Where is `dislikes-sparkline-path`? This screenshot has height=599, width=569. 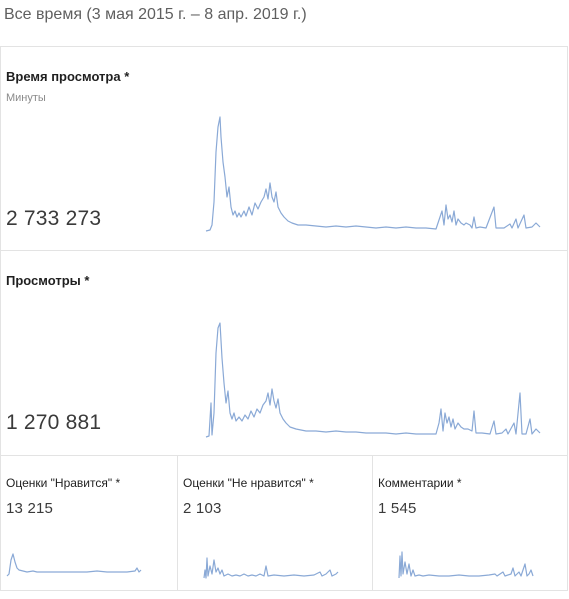 dislikes-sparkline-path is located at coordinates (271, 568).